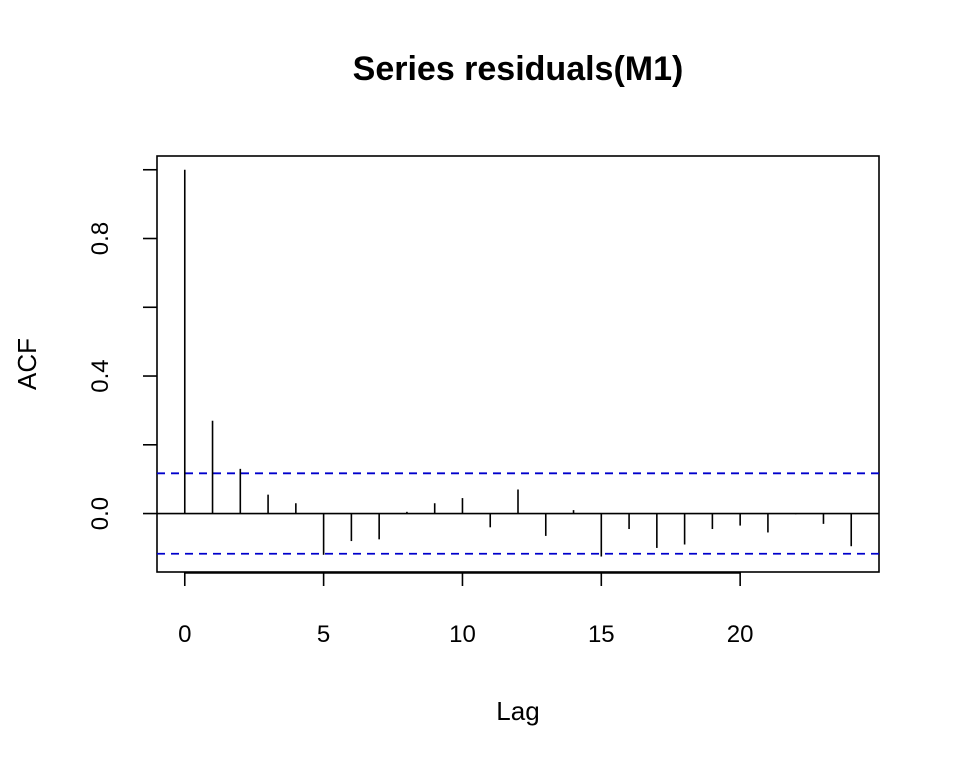 Image resolution: width=960 pixels, height=768 pixels. What do you see at coordinates (100, 238) in the screenshot?
I see `y-tick-label: 0.8` at bounding box center [100, 238].